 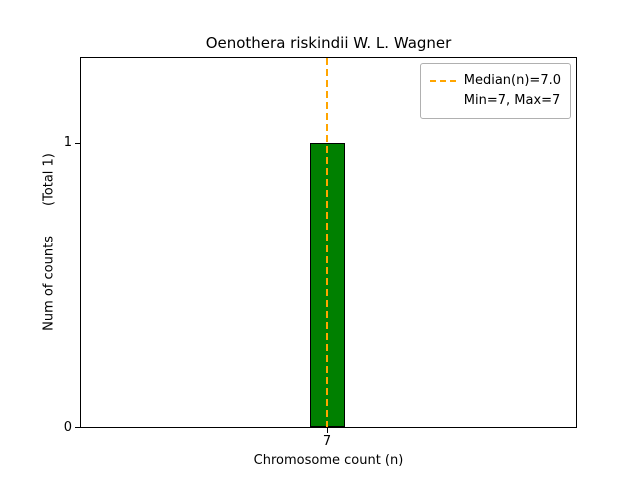 I want to click on y-tick-label-1: 1, so click(x=67, y=142).